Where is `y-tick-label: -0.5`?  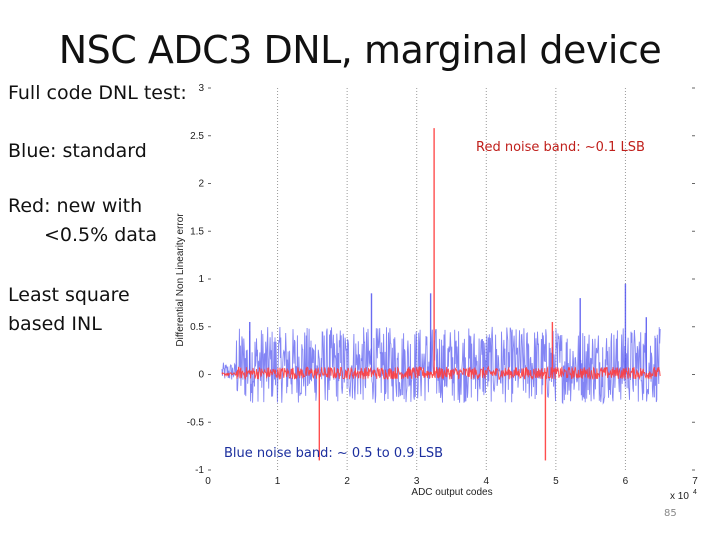
y-tick-label: -0.5 is located at coordinates (196, 422).